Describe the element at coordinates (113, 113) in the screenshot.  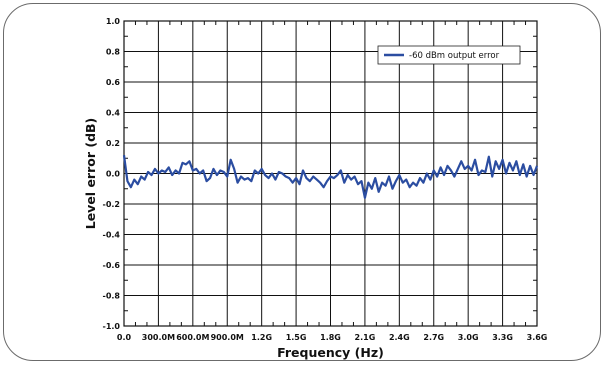
I see `y-tick-label: 0.4` at that location.